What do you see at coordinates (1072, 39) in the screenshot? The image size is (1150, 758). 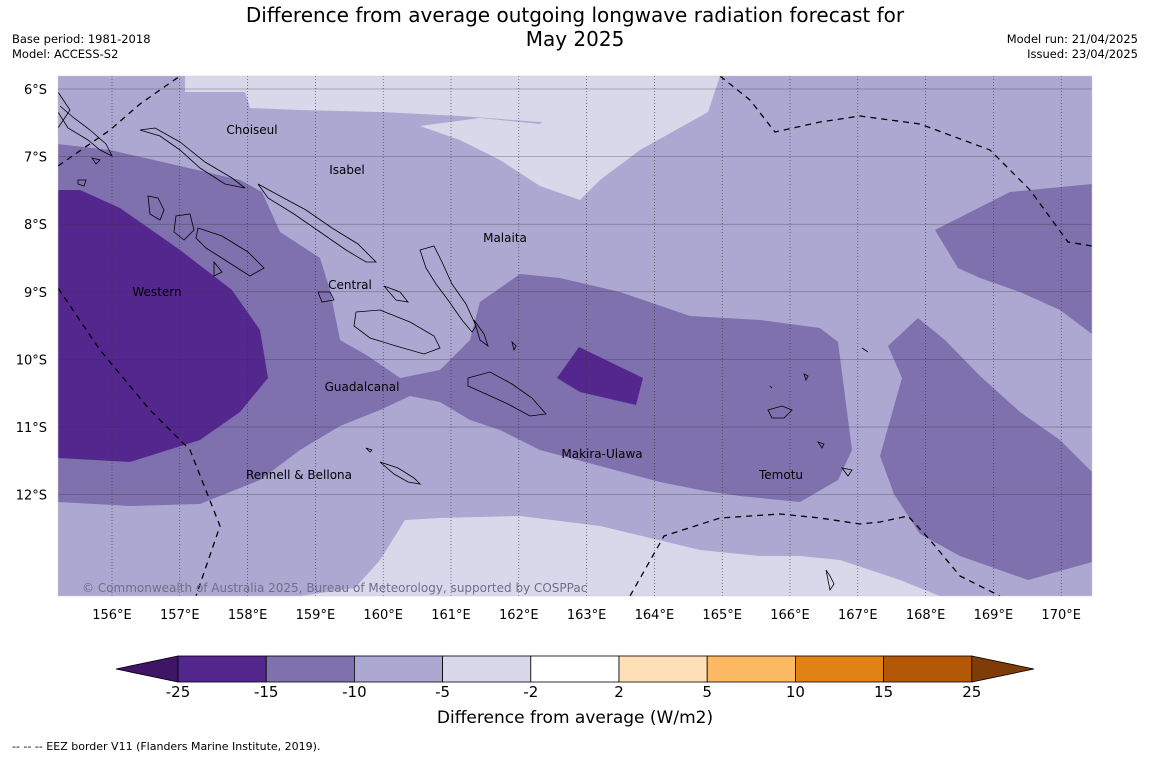 I see `model-run: Model run: 21/04/2025` at bounding box center [1072, 39].